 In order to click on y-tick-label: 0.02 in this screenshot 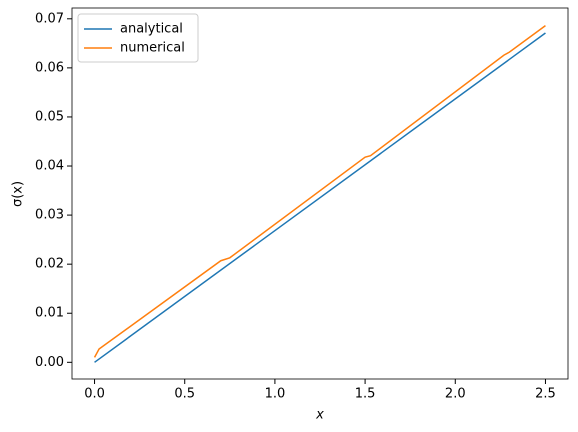, I will do `click(49, 264)`.